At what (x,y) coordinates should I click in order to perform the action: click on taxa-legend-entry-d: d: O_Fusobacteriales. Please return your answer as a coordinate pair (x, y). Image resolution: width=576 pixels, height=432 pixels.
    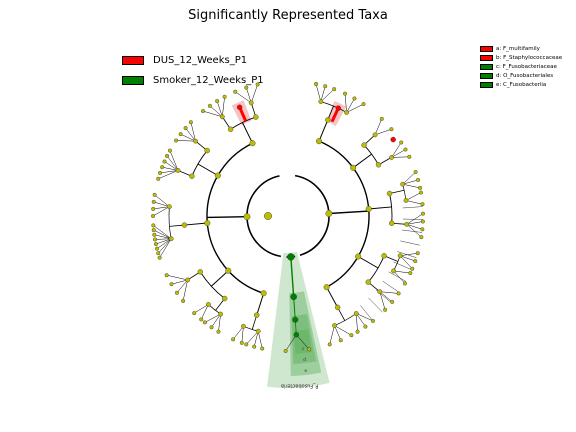
    Looking at the image, I should click on (521, 75).